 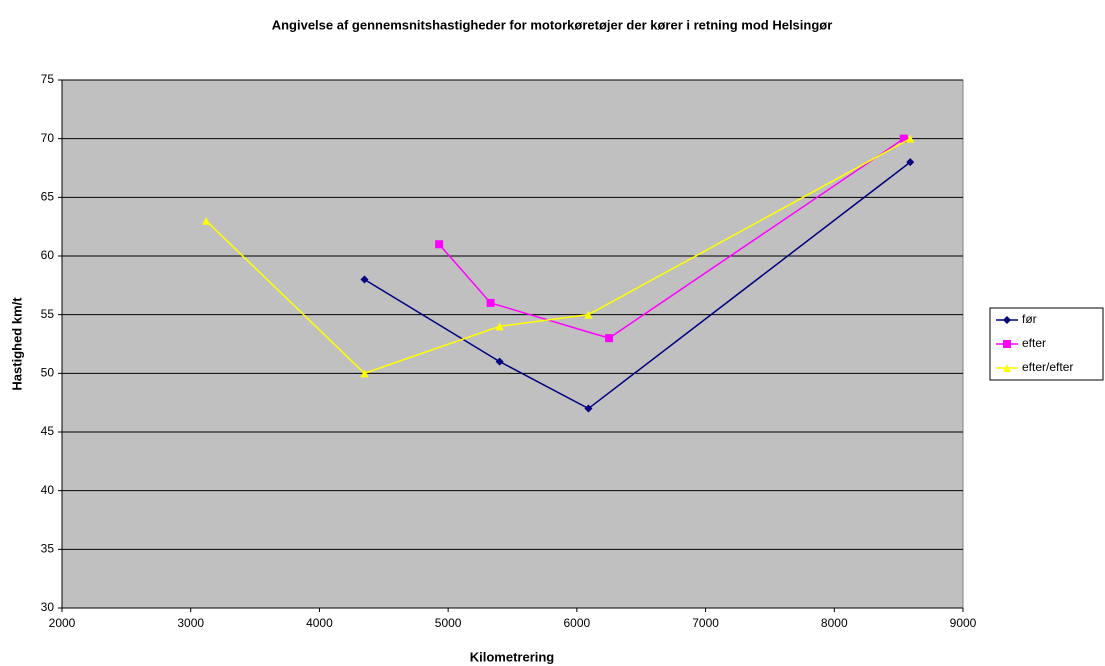 What do you see at coordinates (48, 431) in the screenshot?
I see `y-tick-label: 45` at bounding box center [48, 431].